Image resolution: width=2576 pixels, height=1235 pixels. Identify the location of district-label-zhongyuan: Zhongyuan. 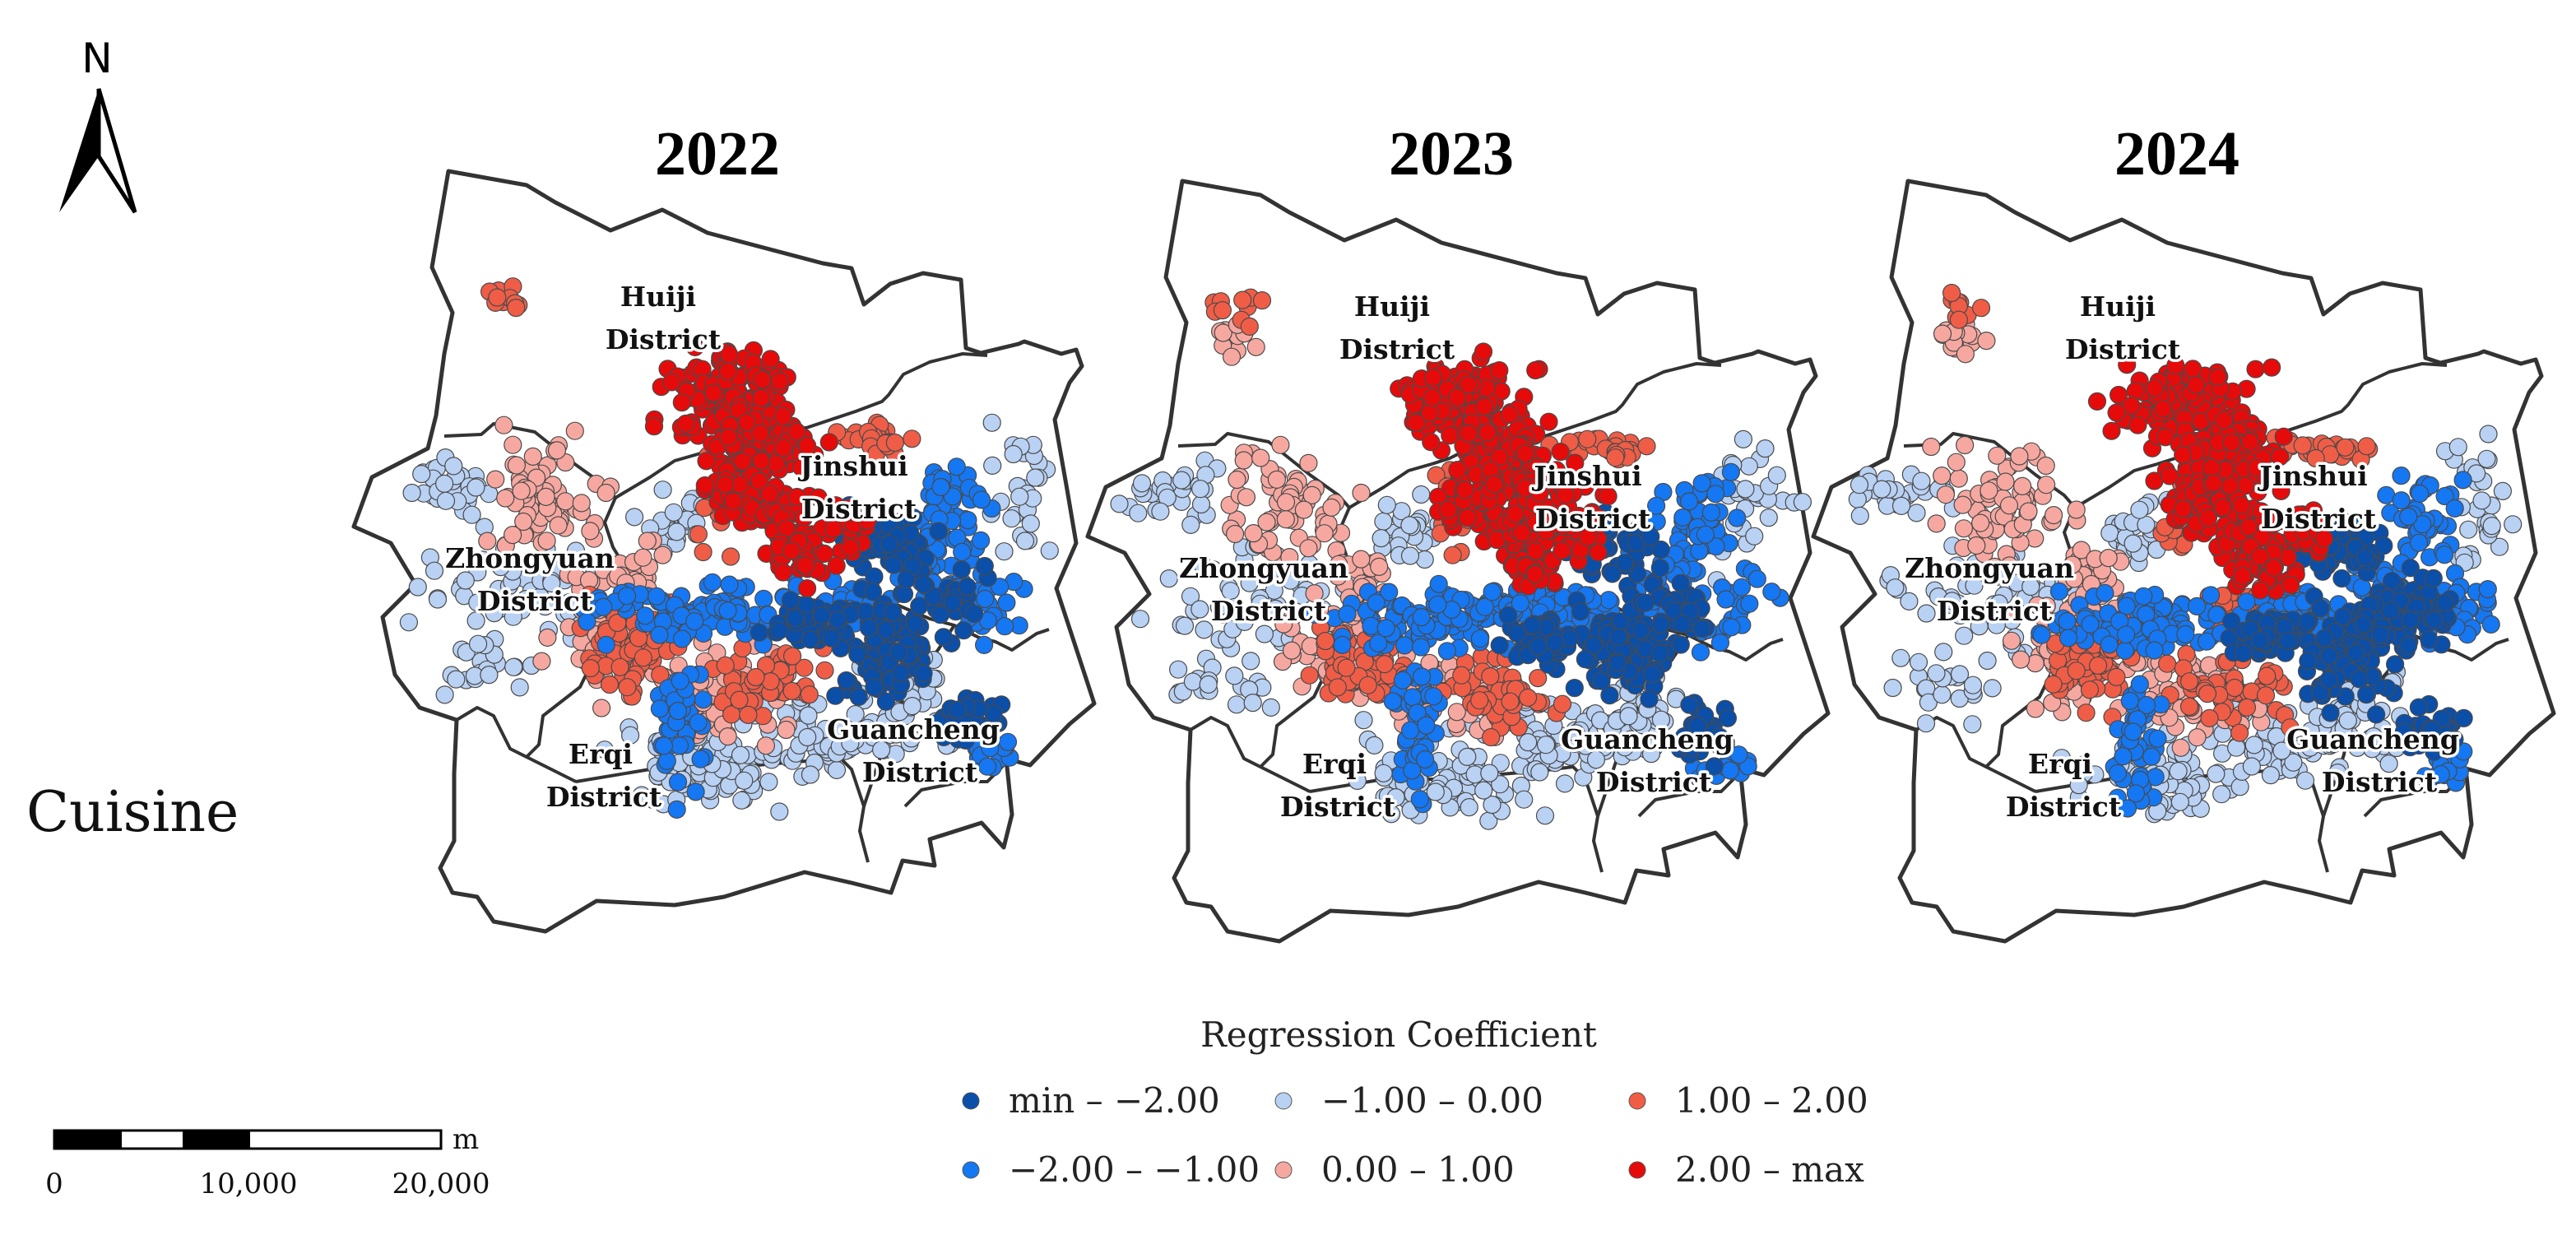
(1263, 568).